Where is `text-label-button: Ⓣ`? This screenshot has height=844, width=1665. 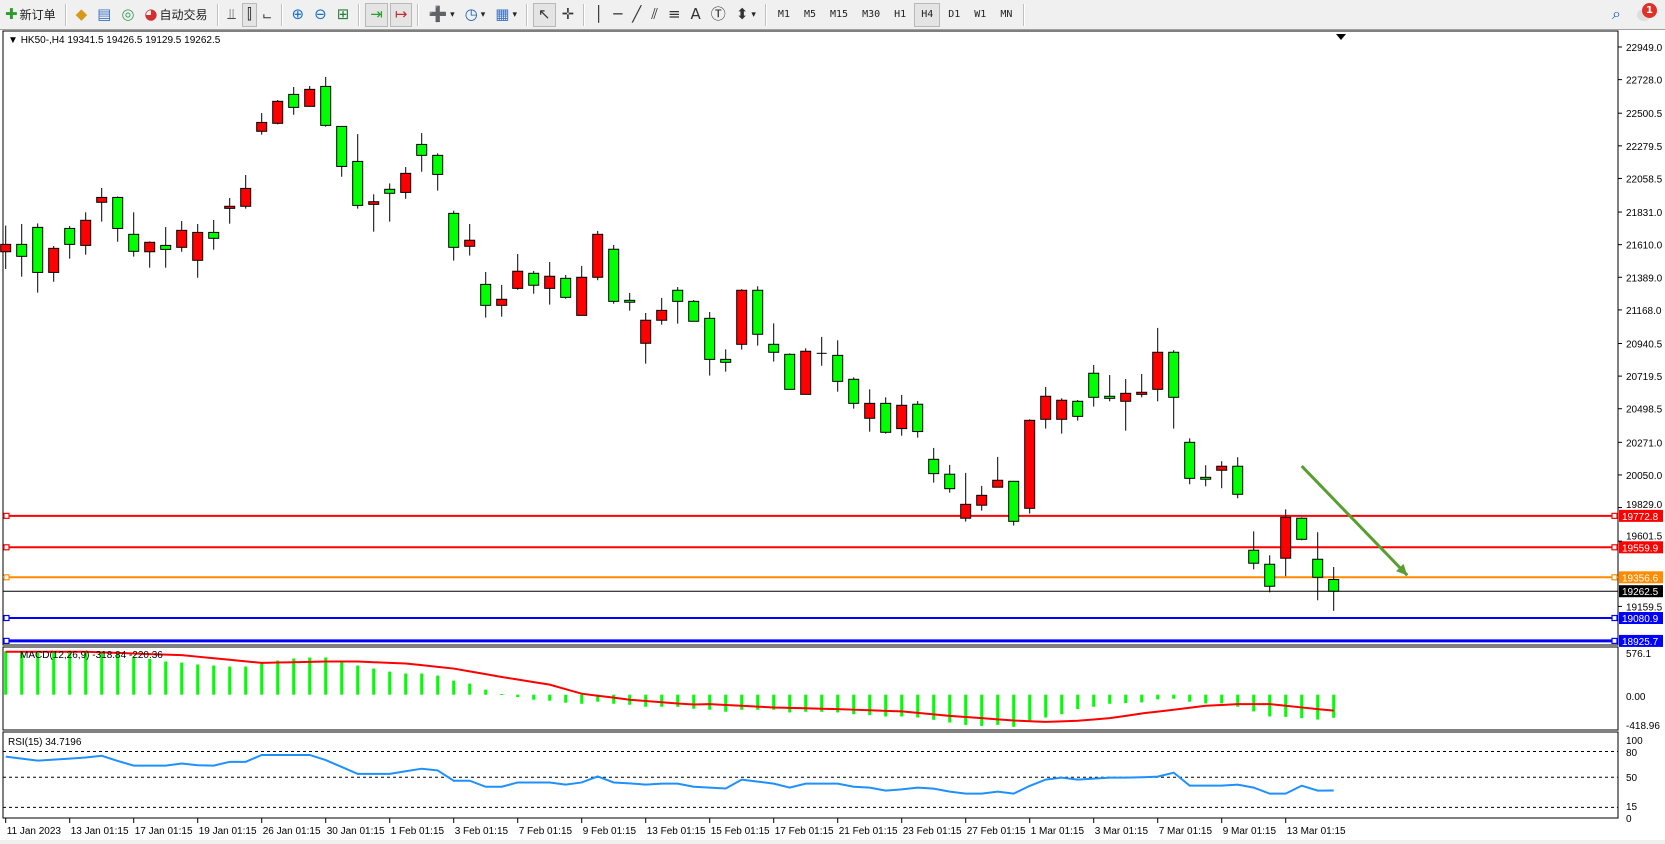 text-label-button: Ⓣ is located at coordinates (718, 15).